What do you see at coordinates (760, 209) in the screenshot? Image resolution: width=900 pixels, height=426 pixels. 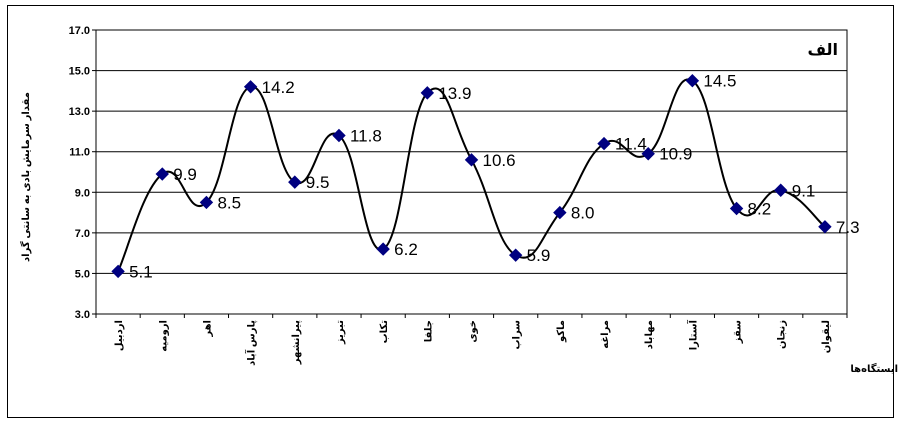 I see `data-label: 8.2` at bounding box center [760, 209].